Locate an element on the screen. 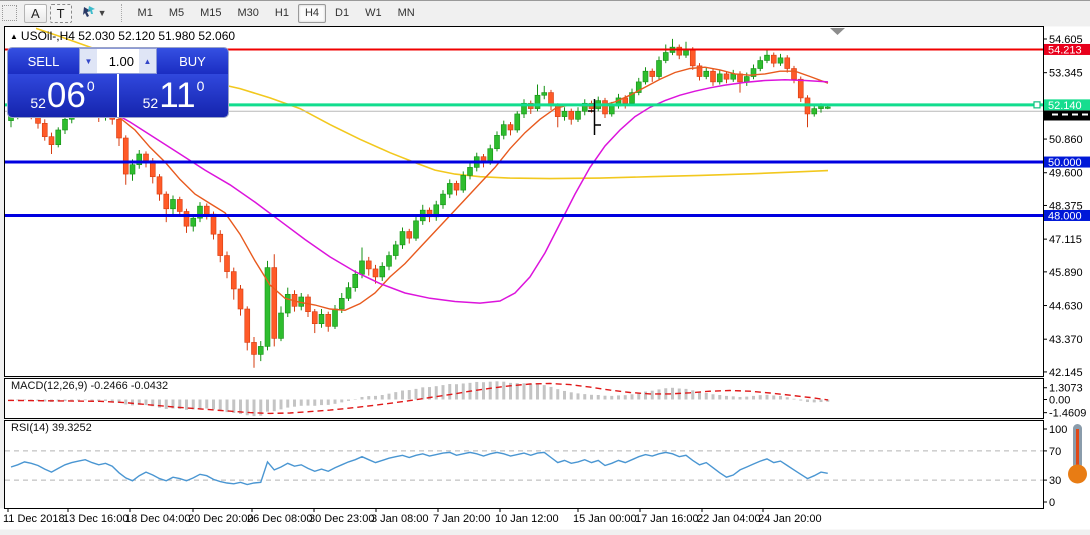 The width and height of the screenshot is (1090, 535). svg-text: 13 Dec 16:00 is located at coordinates (95, 519).